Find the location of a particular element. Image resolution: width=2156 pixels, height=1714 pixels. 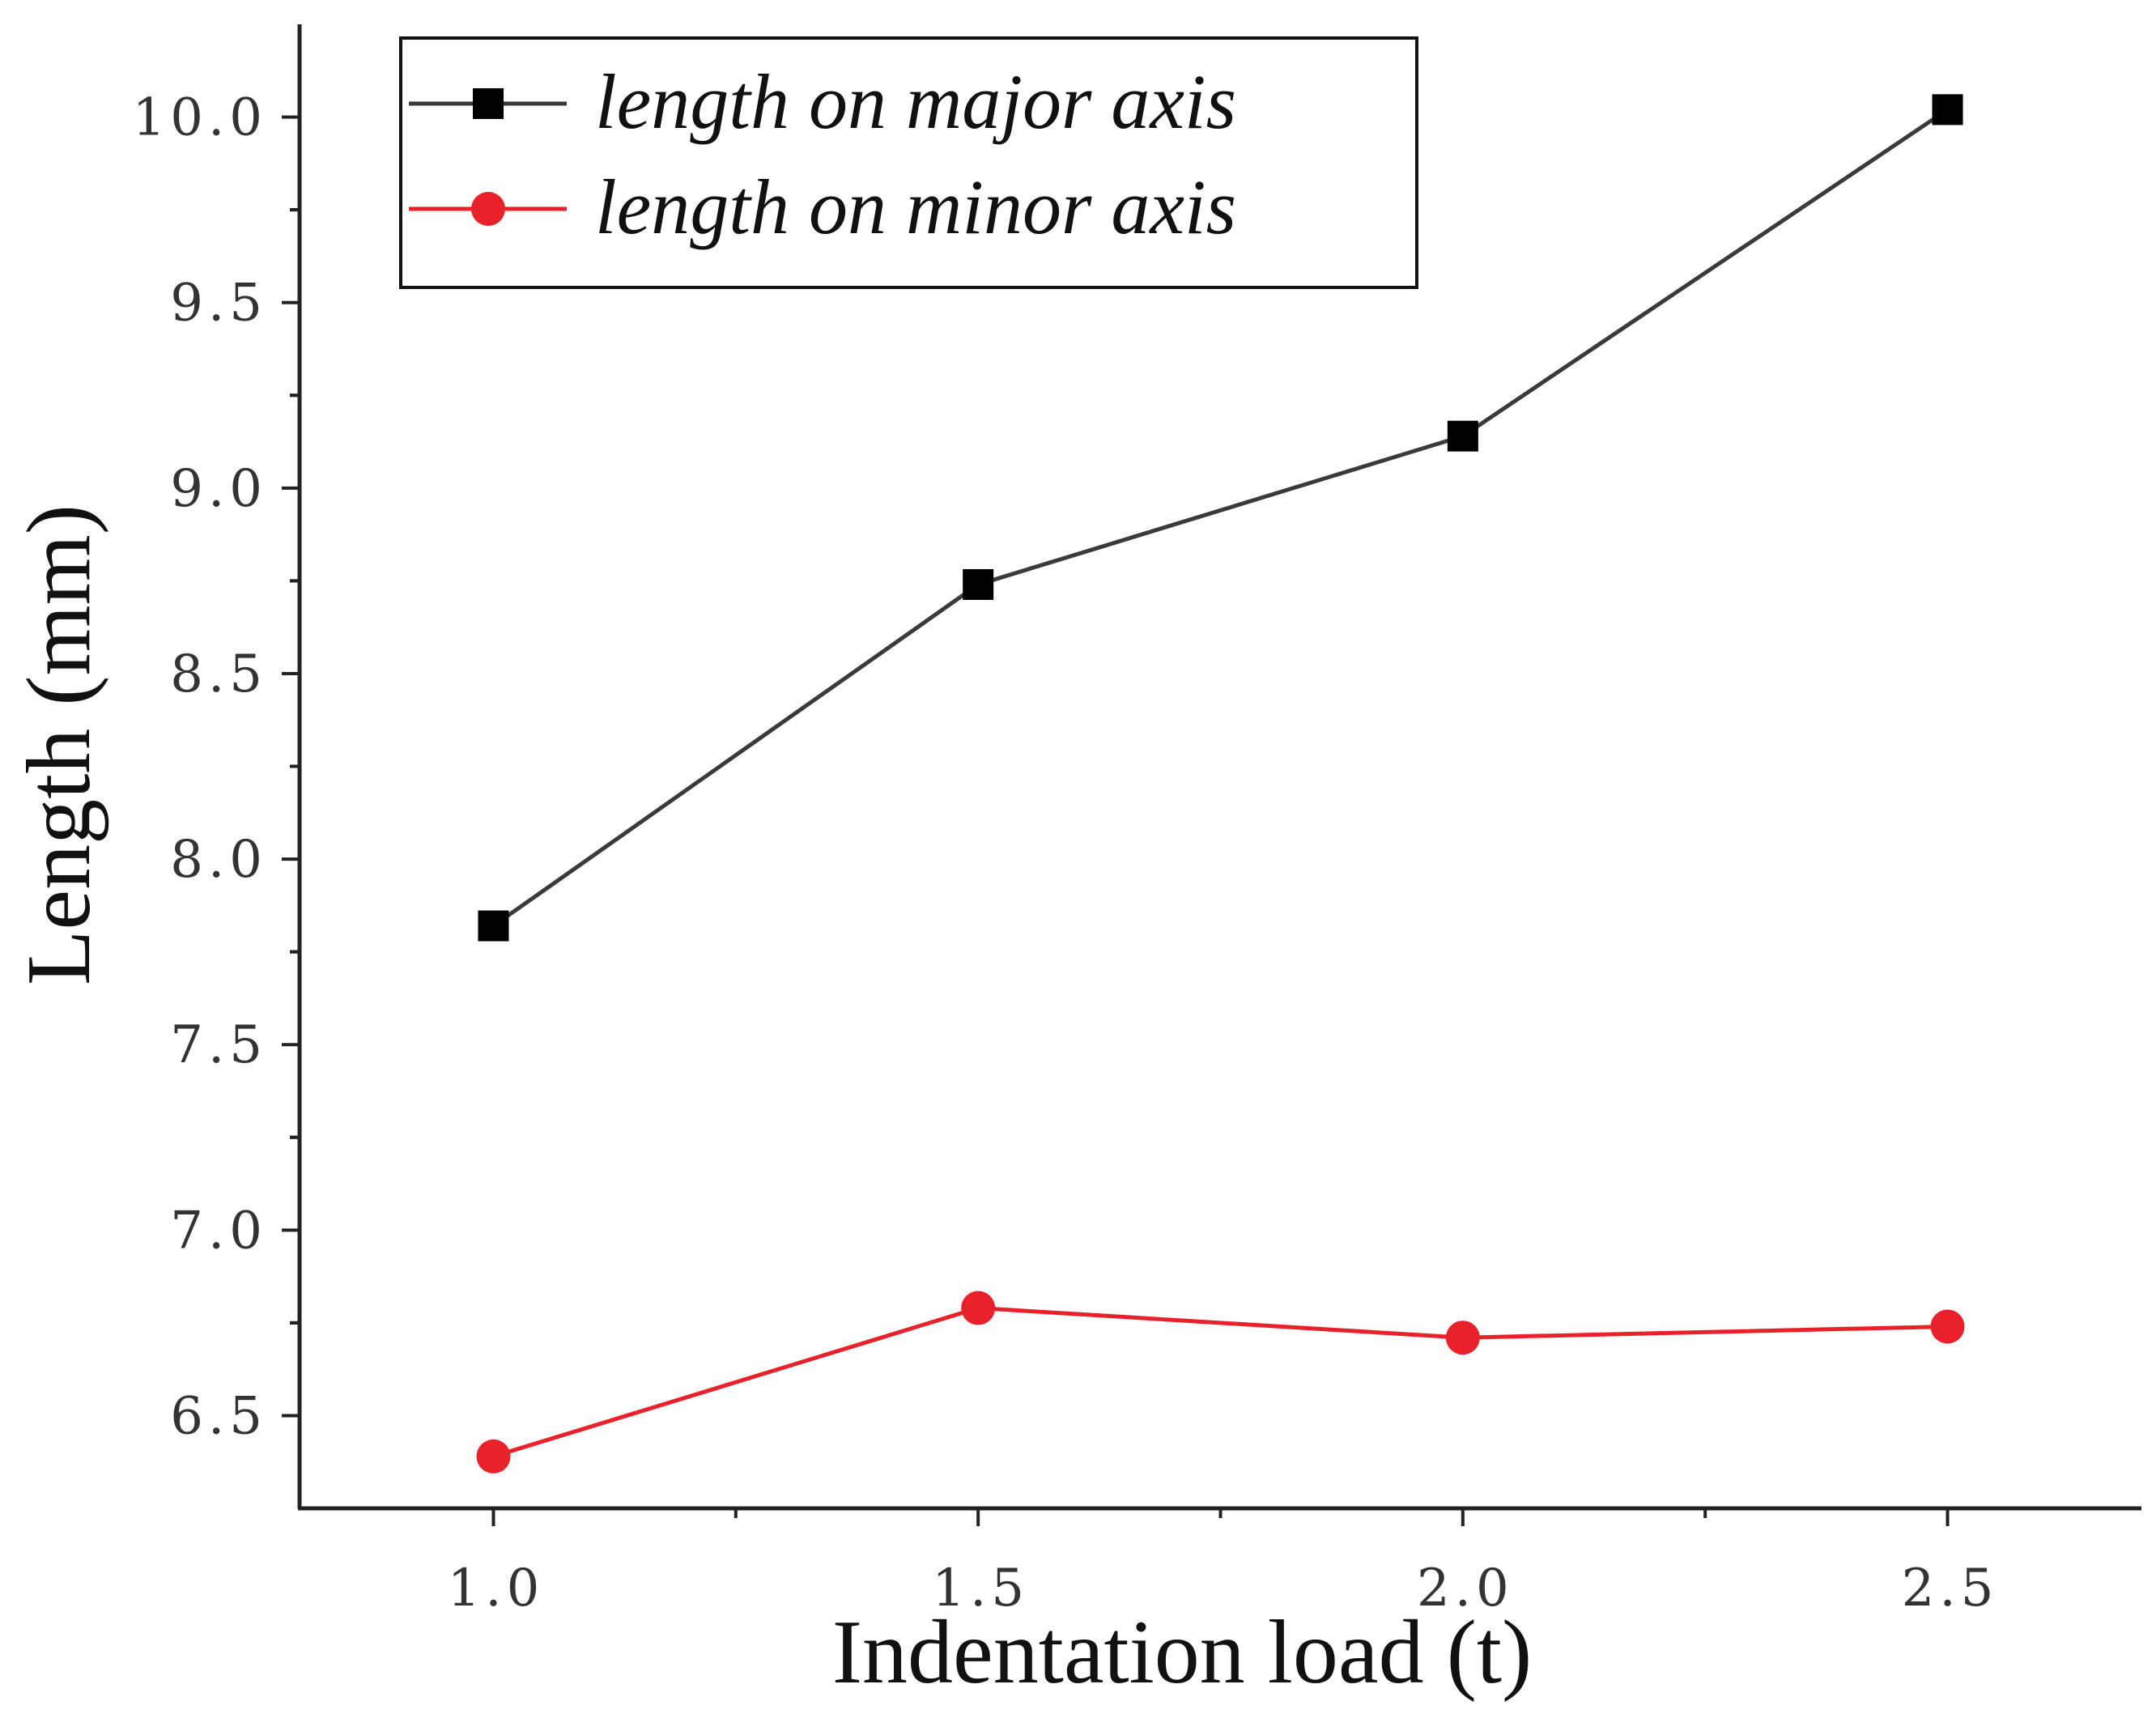

x-axis-title: Indentation load (t) is located at coordinates (1182, 1652).